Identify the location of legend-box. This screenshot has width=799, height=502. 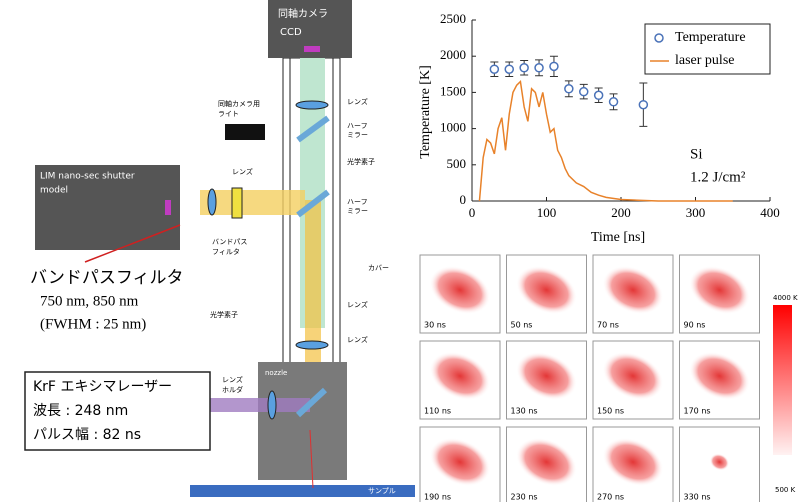
(707, 49).